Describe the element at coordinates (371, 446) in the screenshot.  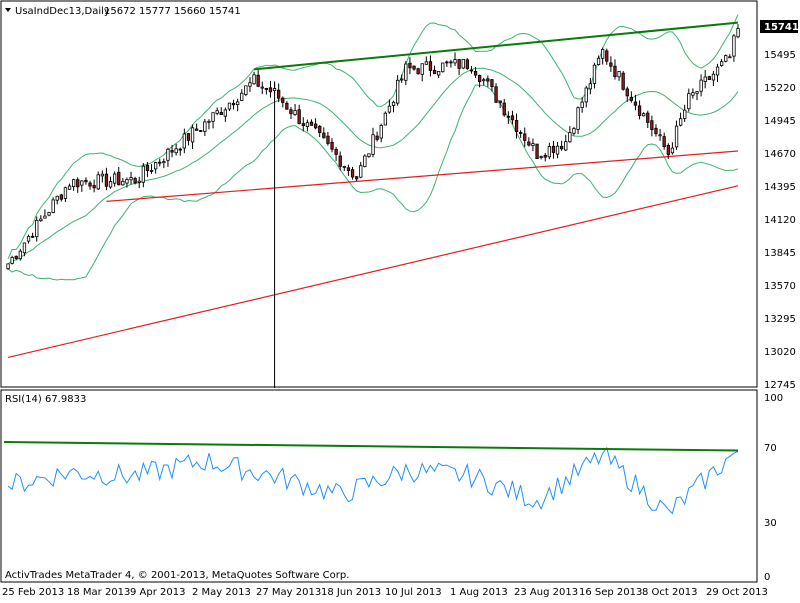
I see `rsi-trend-line` at that location.